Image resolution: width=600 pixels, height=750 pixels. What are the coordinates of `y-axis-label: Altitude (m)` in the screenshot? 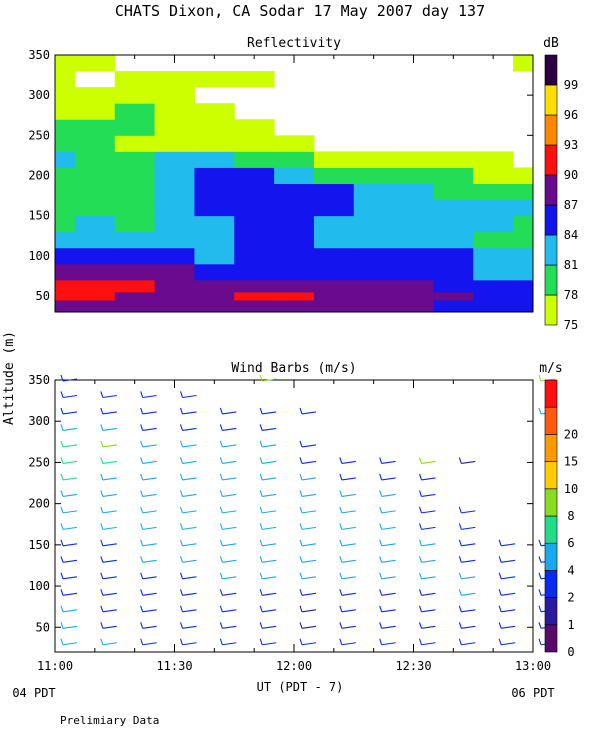 It's located at (9, 378).